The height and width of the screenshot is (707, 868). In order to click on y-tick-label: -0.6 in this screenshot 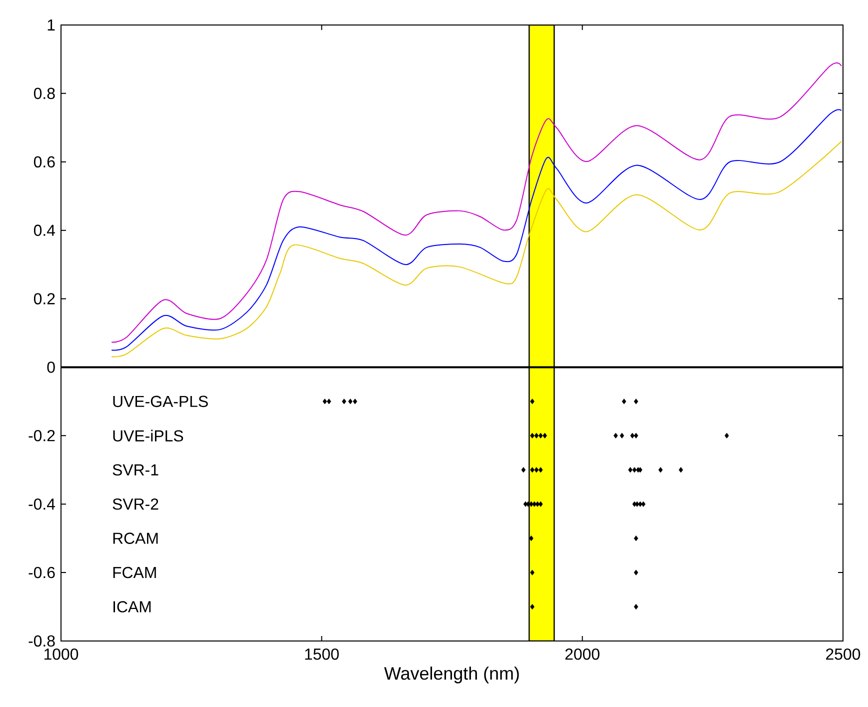, I will do `click(41, 572)`.